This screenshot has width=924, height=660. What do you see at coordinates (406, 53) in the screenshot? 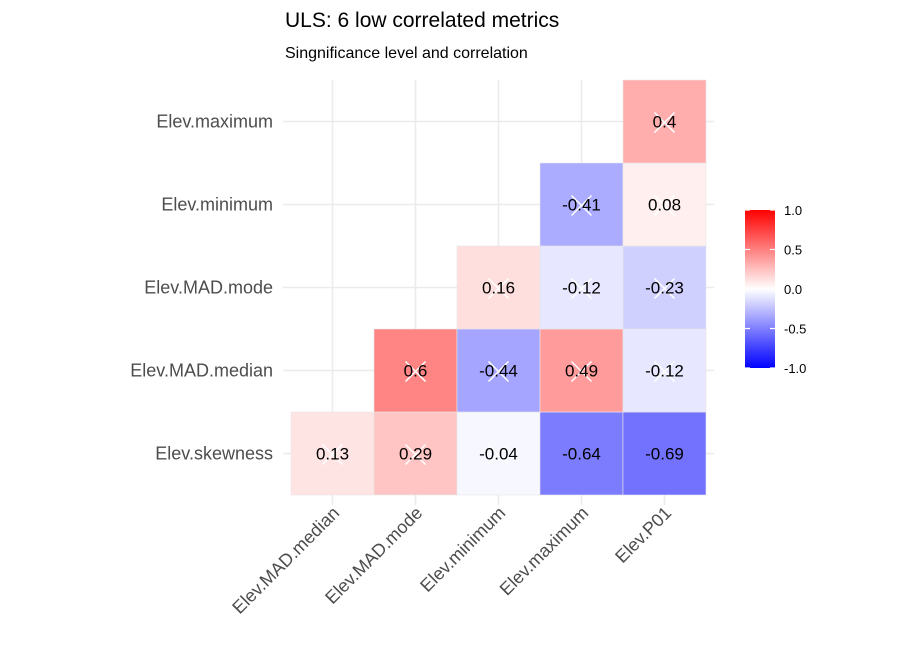
I see `chart-subtitle: Singnificance level and correlation` at bounding box center [406, 53].